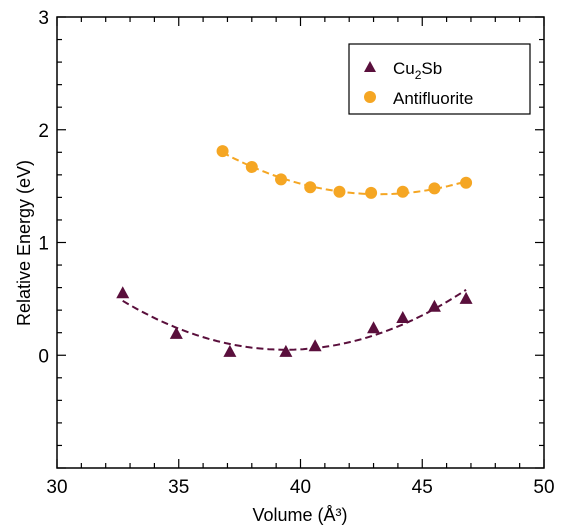 The image size is (569, 527). What do you see at coordinates (56, 487) in the screenshot?
I see `x-tick-label: 30` at bounding box center [56, 487].